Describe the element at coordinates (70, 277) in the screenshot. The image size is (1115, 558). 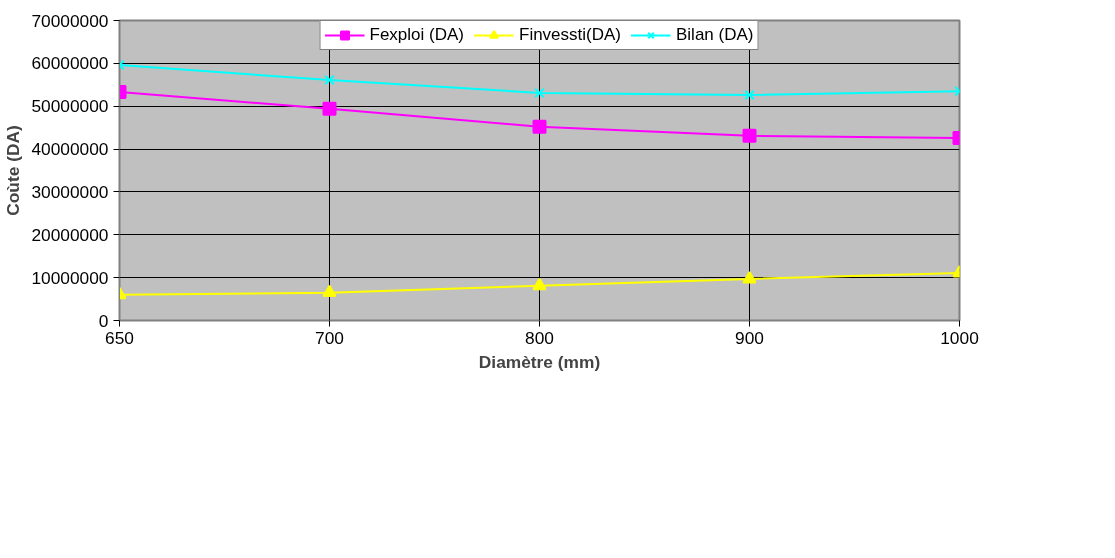
I see `y-tick-label: 10000000` at that location.